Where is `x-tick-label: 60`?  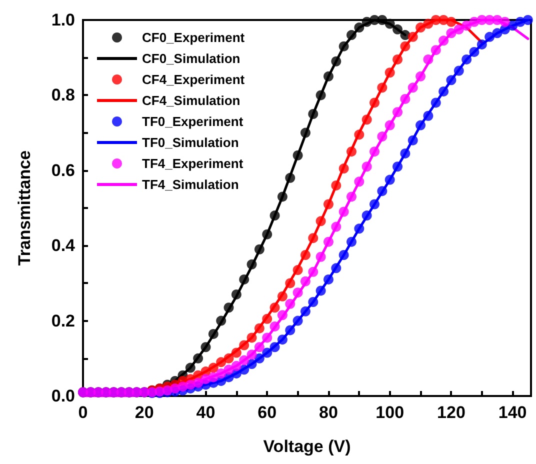
x-tick-label: 60 is located at coordinates (267, 412).